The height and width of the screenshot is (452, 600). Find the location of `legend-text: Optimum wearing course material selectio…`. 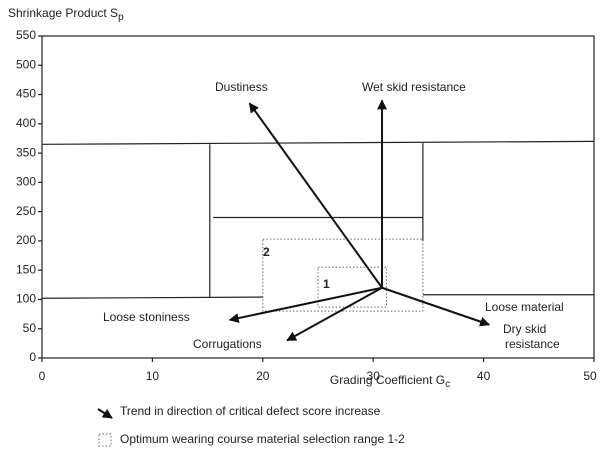

legend-text: Optimum wearing course material selectio… is located at coordinates (262, 439).